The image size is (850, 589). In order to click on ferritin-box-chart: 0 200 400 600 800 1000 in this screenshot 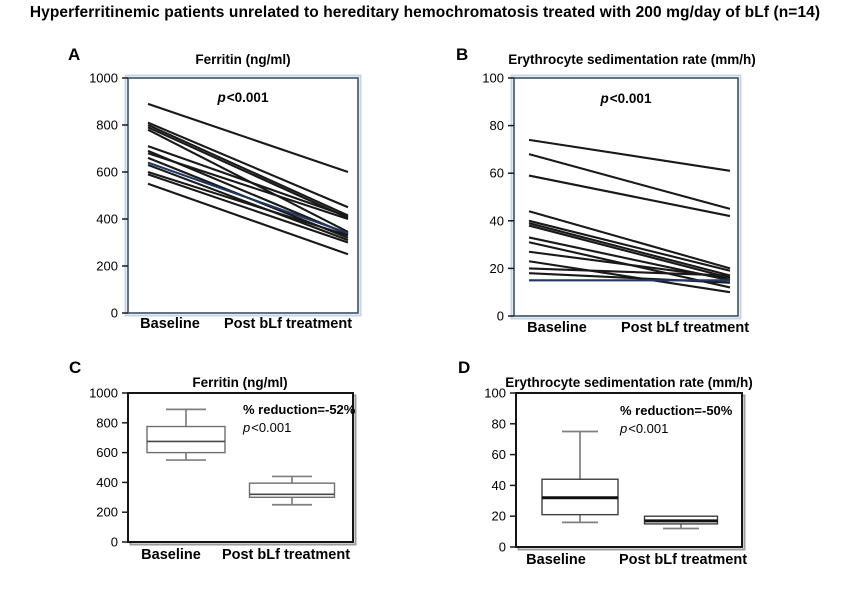, I will do `click(223, 468)`.